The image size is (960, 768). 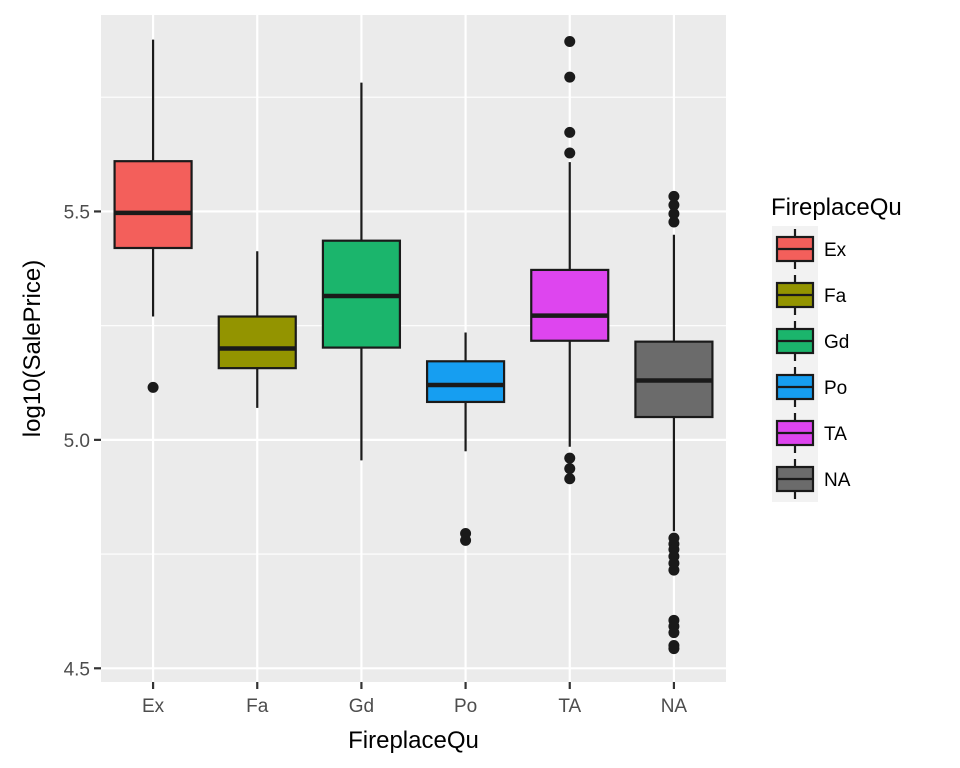 I want to click on box-gd, so click(x=361, y=271).